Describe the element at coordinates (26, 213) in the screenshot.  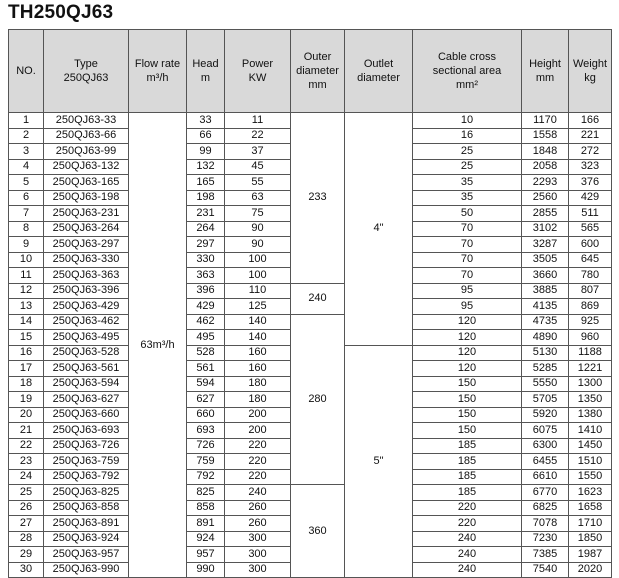
I see `cell-no: 7` at that location.